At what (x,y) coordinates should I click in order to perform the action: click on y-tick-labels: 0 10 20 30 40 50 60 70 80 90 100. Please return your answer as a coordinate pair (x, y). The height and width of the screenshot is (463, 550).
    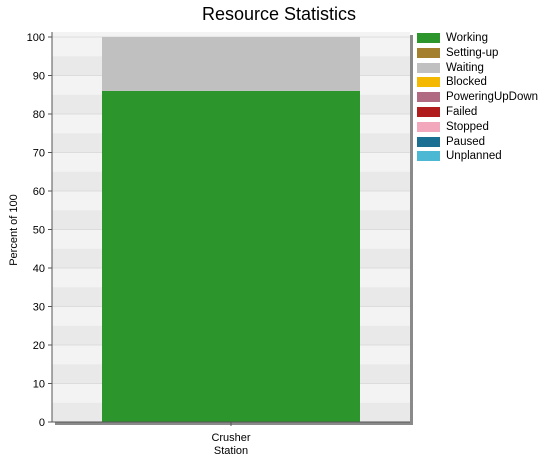
    Looking at the image, I should click on (39, 230).